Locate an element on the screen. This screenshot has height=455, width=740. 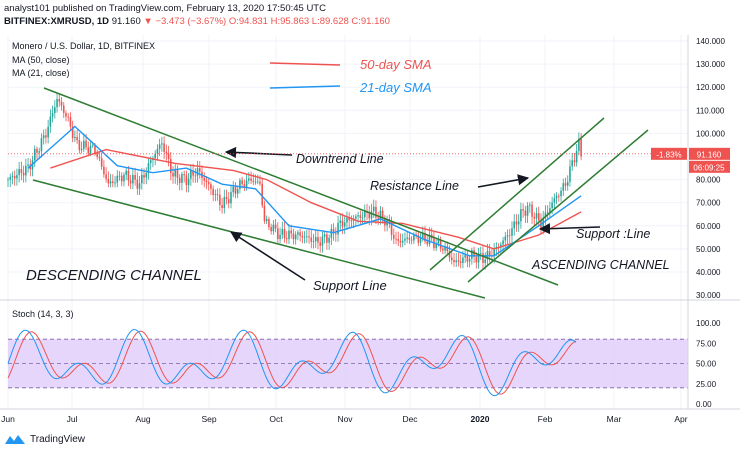
x-tick-label: Feb is located at coordinates (545, 419).